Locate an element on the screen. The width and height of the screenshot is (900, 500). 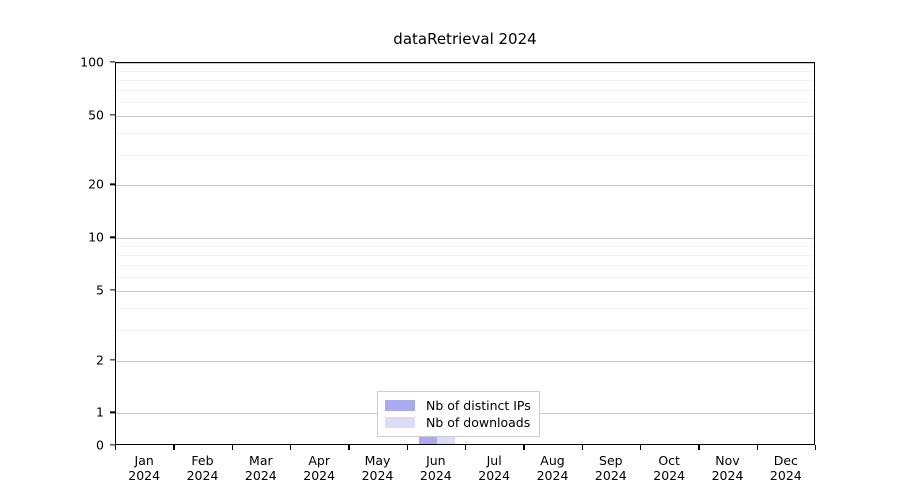
legend-label: Nb of downloads is located at coordinates (478, 422).